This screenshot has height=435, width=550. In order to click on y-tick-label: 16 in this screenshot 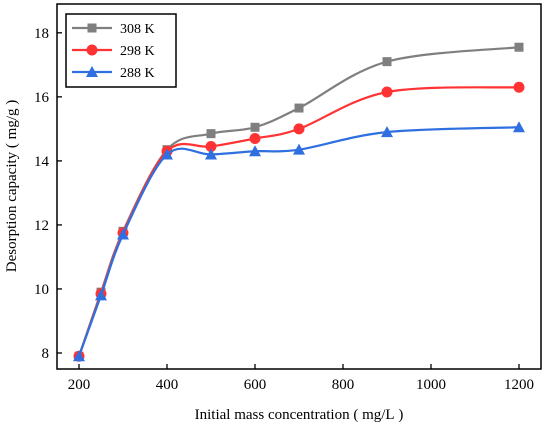, I will do `click(42, 98)`.